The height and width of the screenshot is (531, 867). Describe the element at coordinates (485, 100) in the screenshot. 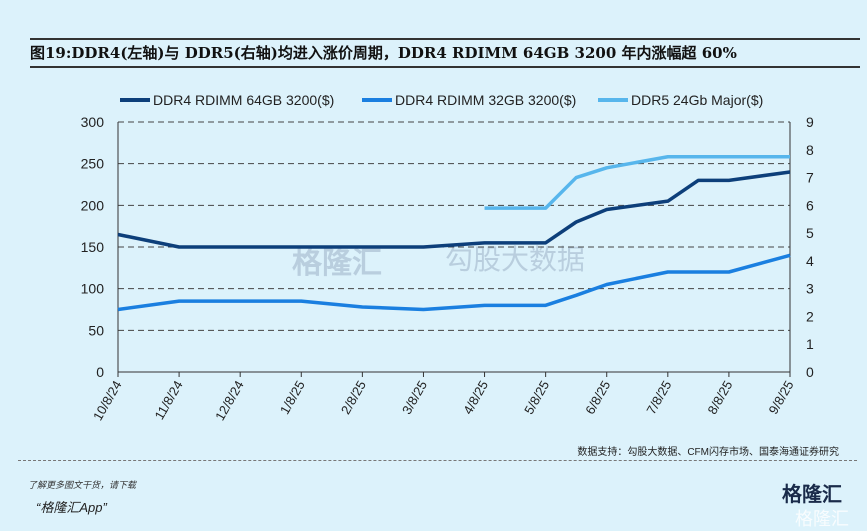

I see `legend-label: DDR4 RDIMM 32GB 3200($)` at that location.